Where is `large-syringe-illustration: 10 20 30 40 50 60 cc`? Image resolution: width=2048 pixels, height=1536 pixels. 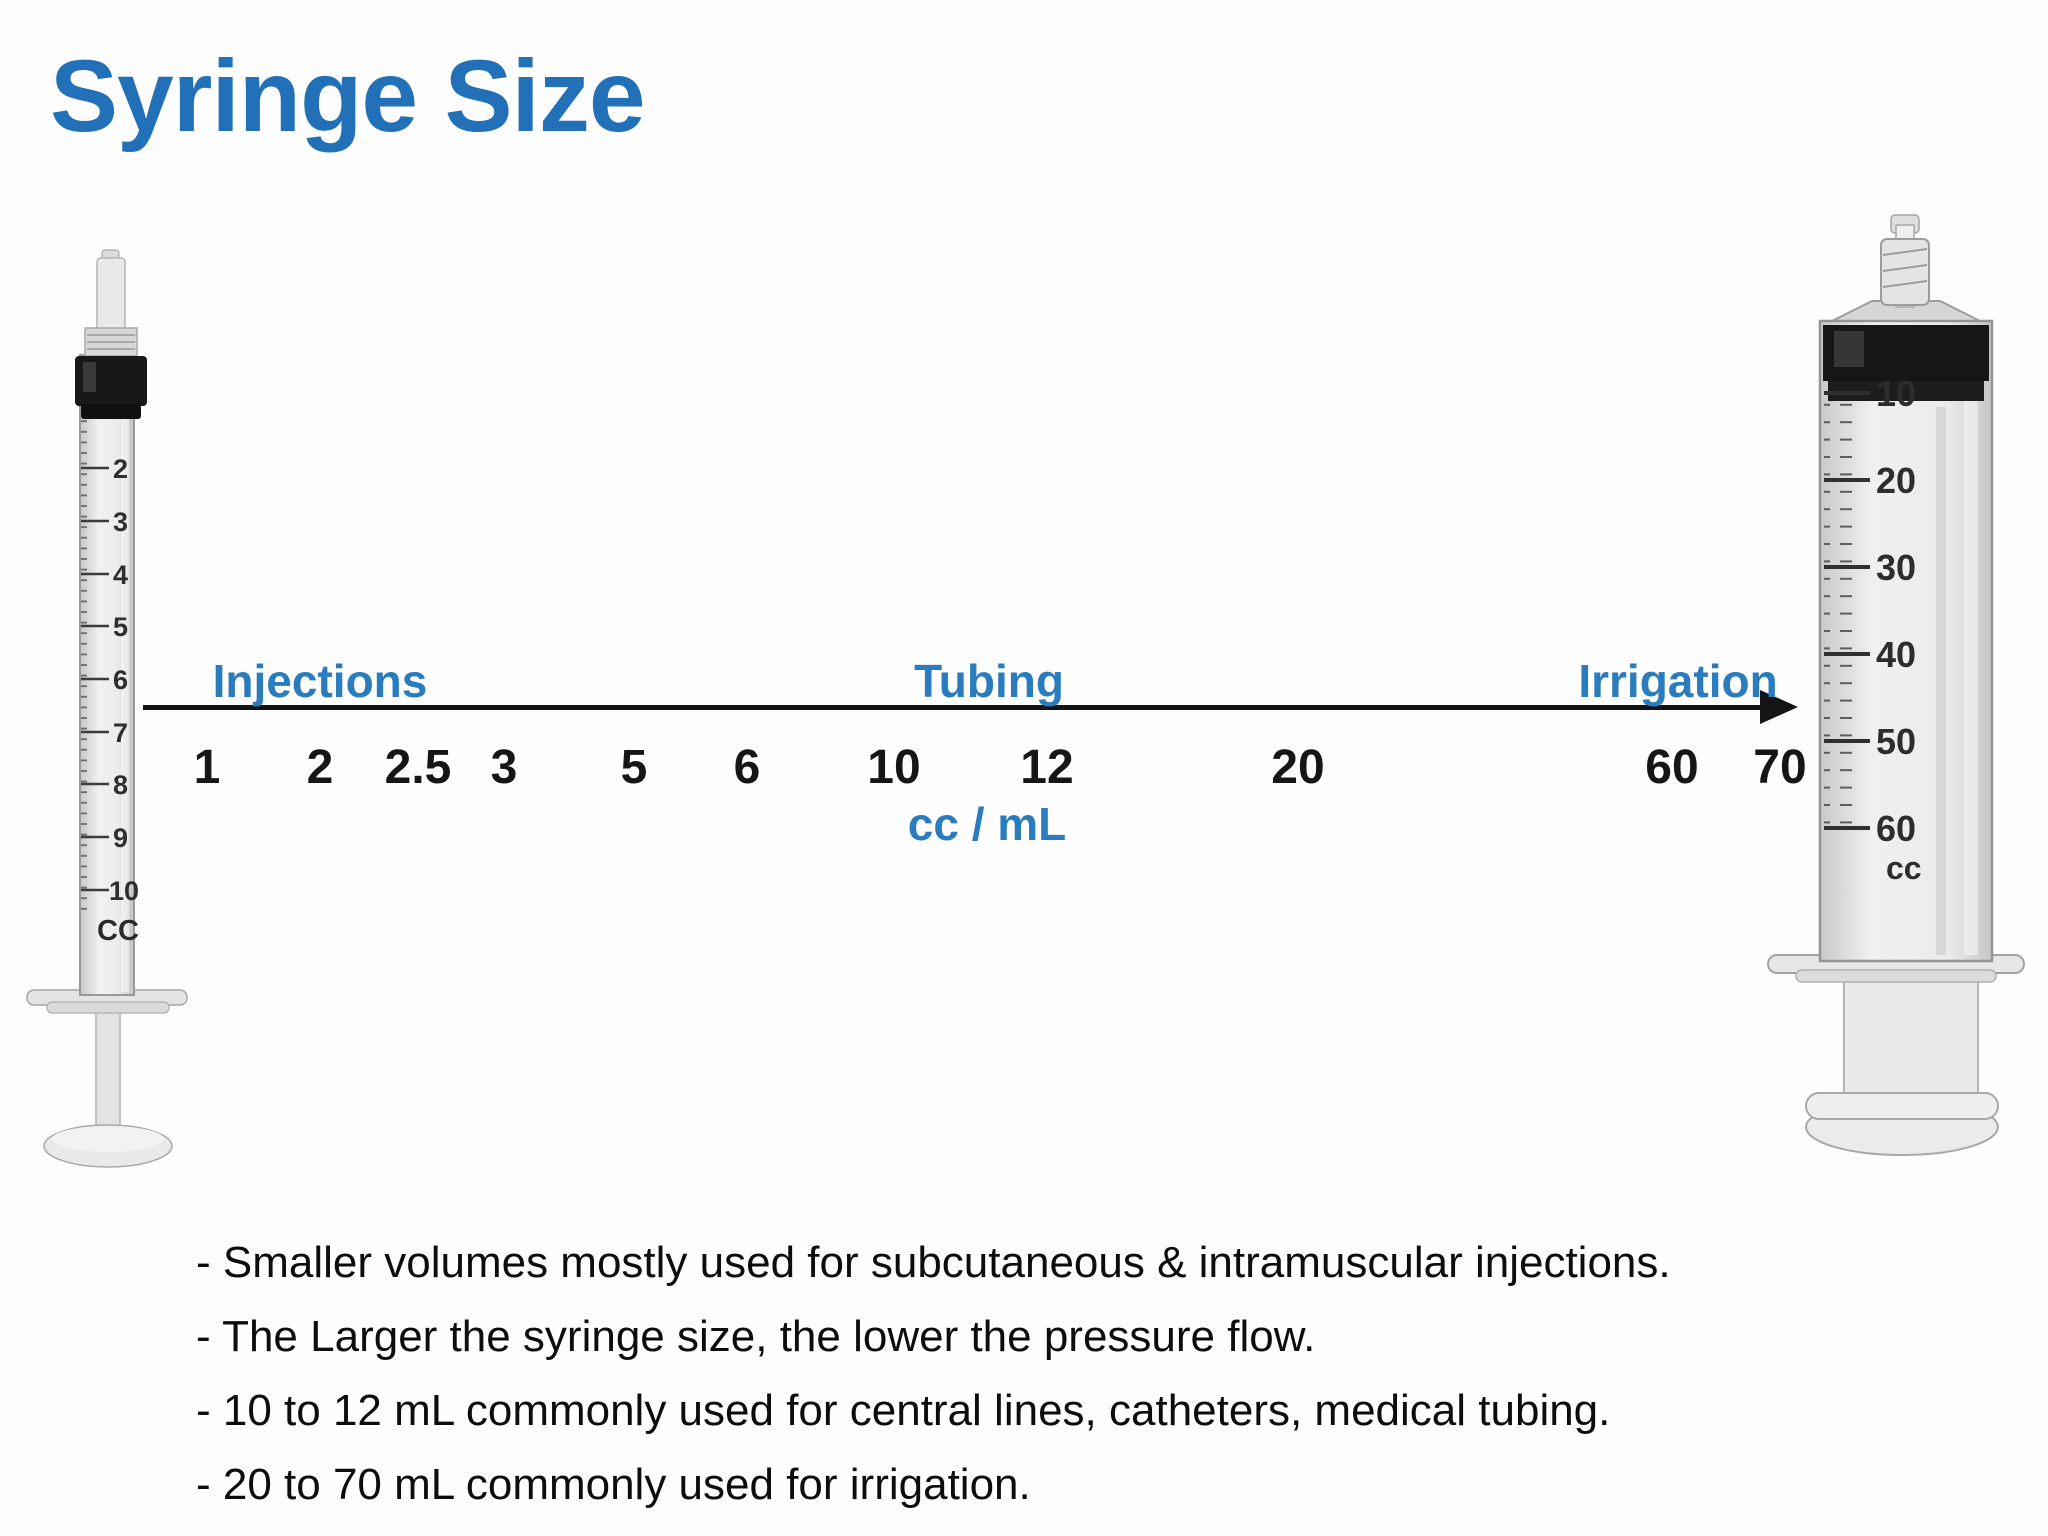 large-syringe-illustration: 10 20 30 40 50 60 cc is located at coordinates (1896, 685).